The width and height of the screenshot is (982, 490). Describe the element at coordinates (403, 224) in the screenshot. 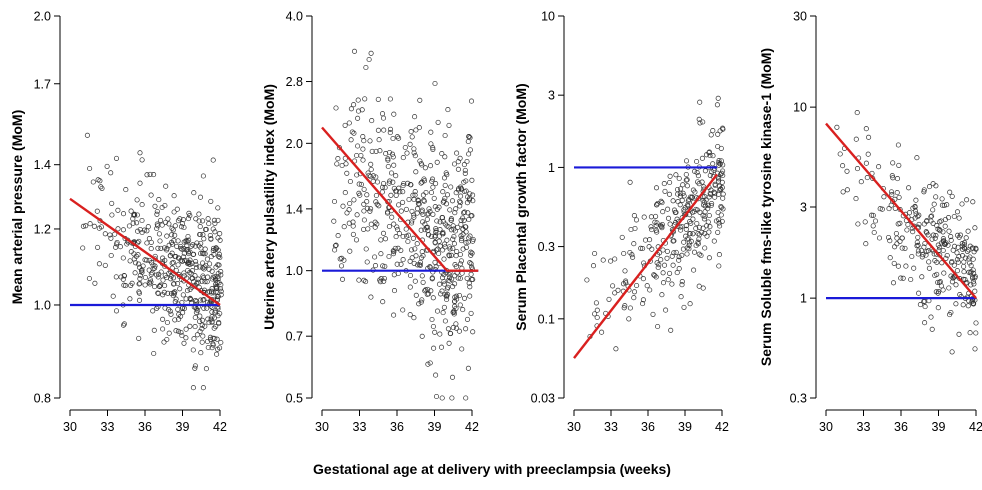

I see `scatter-points` at that location.